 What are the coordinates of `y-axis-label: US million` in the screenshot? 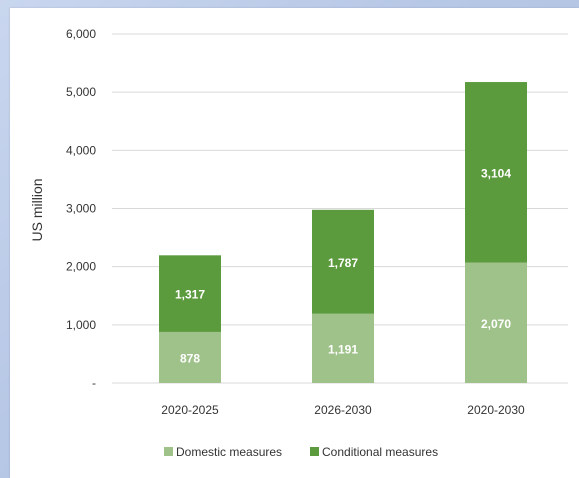 It's located at (37, 209).